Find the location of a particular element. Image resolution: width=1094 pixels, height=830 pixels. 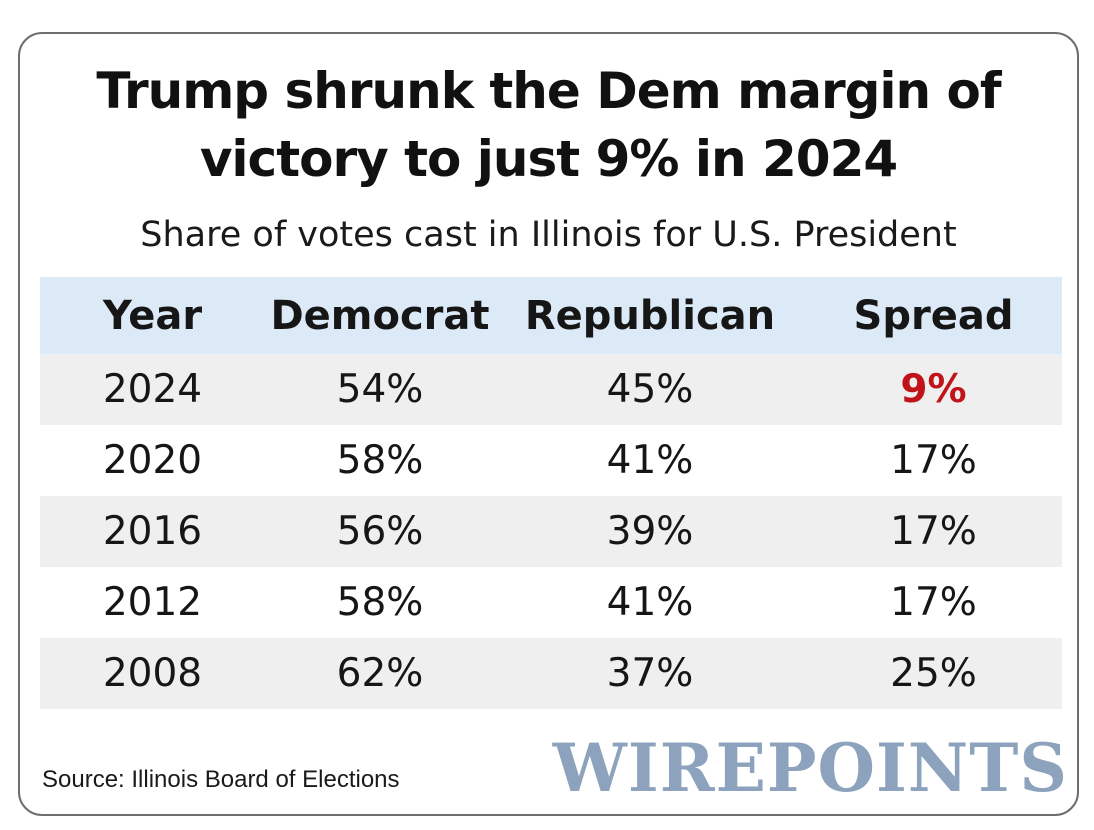

table-cell-democrat: 56% is located at coordinates (380, 531).